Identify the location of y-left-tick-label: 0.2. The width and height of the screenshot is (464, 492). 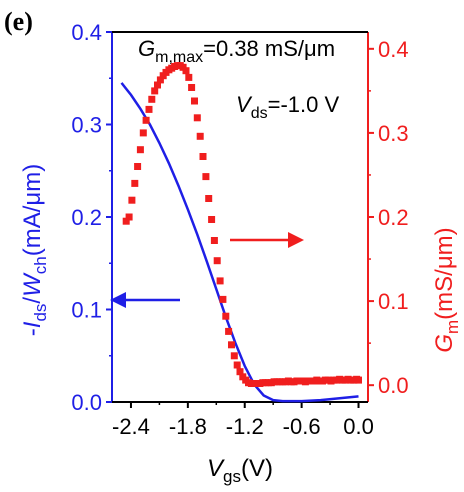
(86, 217).